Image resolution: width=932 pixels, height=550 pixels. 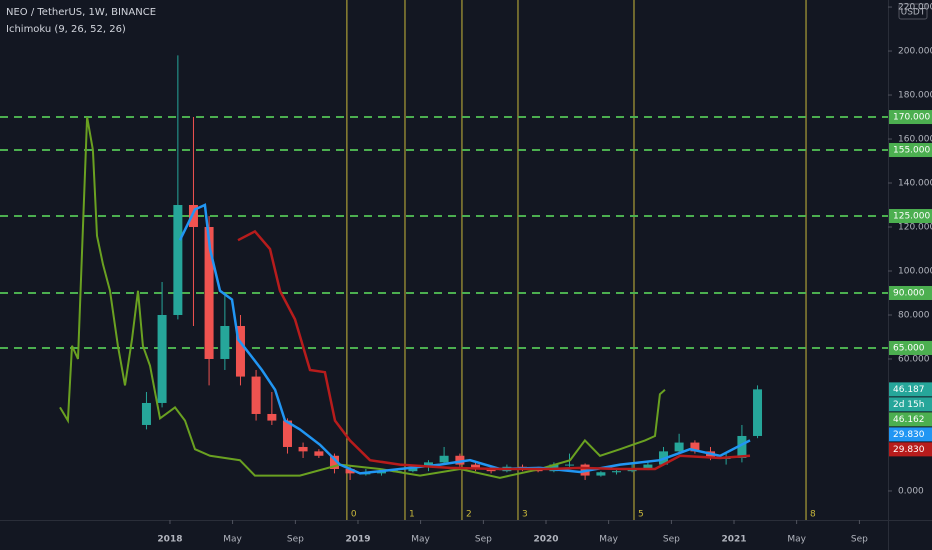 What do you see at coordinates (911, 491) in the screenshot?
I see `y-tick-label: 0.000` at bounding box center [911, 491].